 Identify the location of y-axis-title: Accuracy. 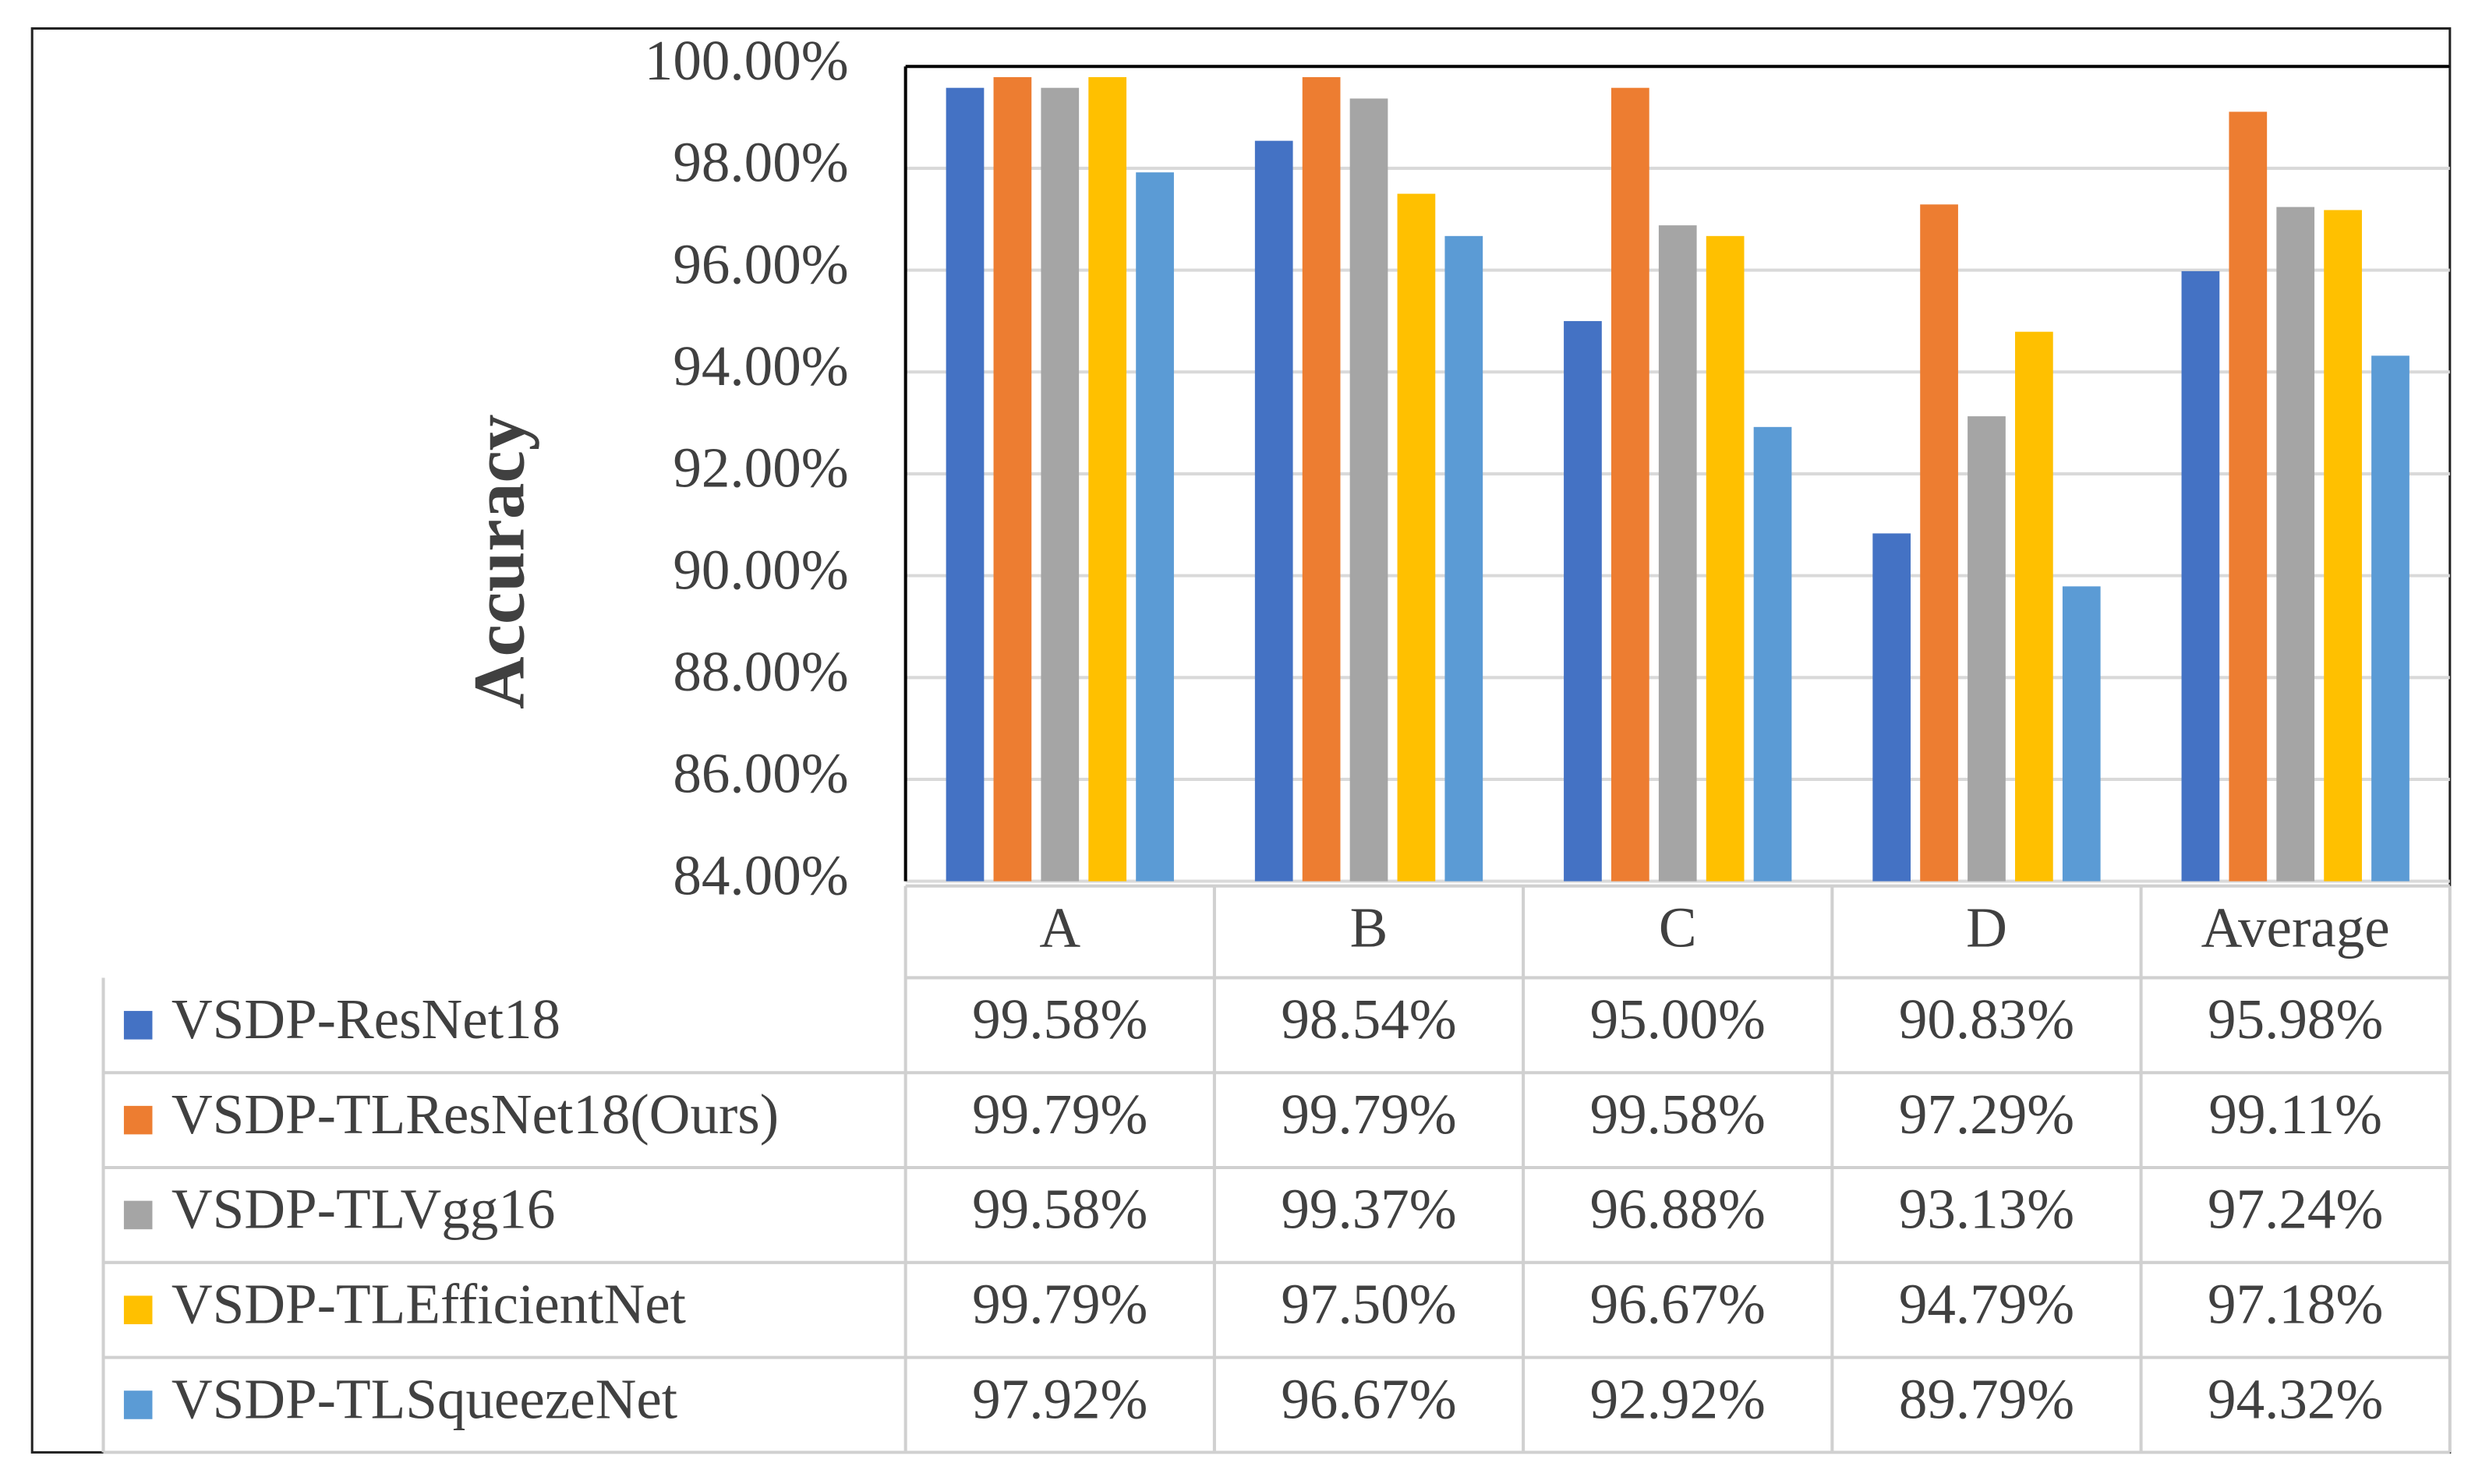
(500, 561).